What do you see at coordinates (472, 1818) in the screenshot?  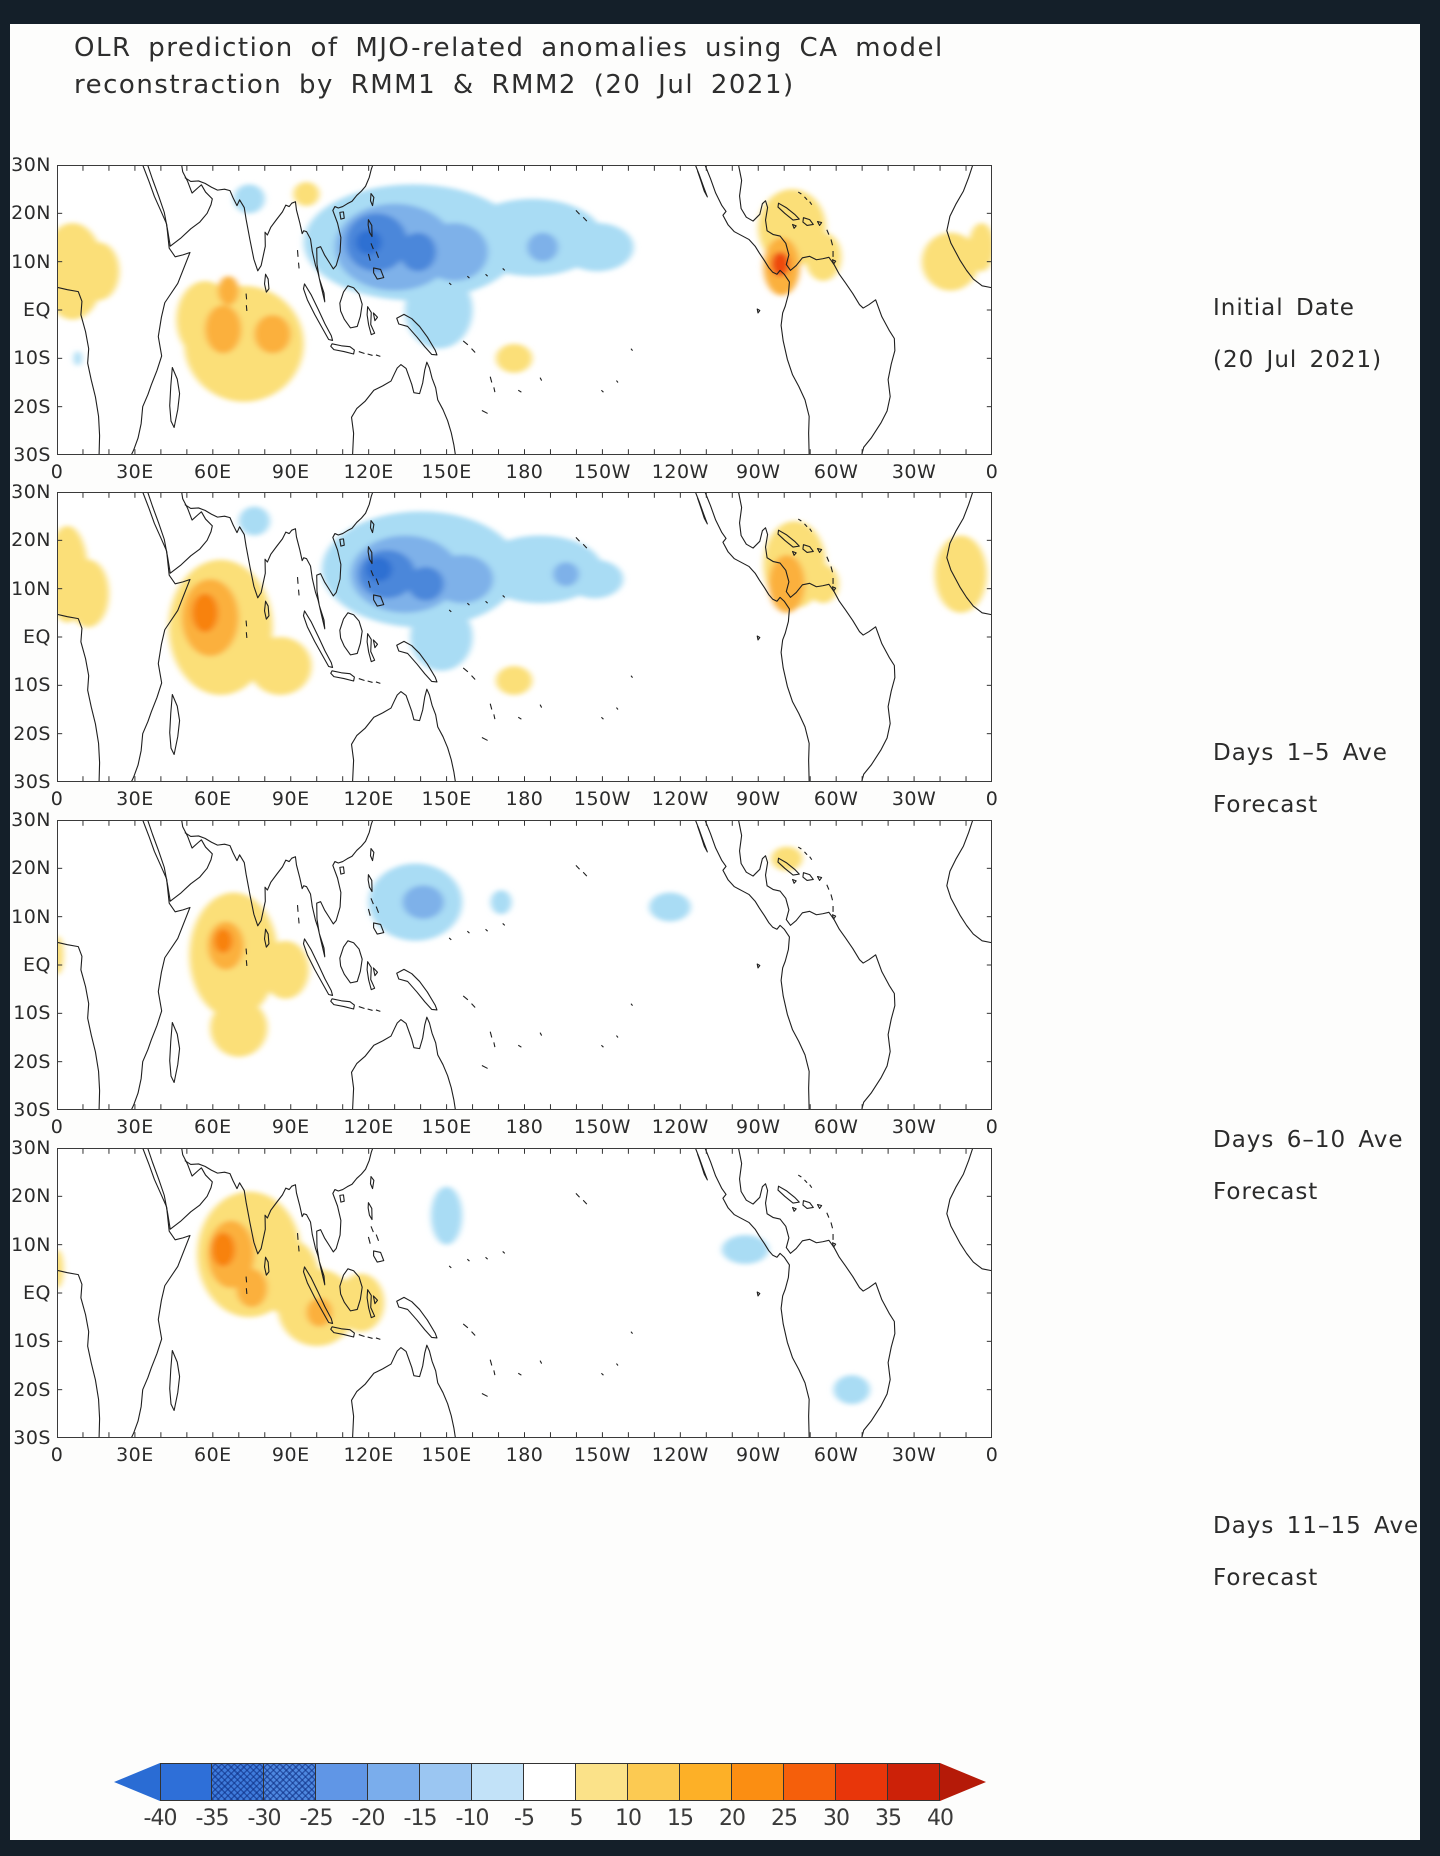 I see `colorbar-tick-label: -10` at bounding box center [472, 1818].